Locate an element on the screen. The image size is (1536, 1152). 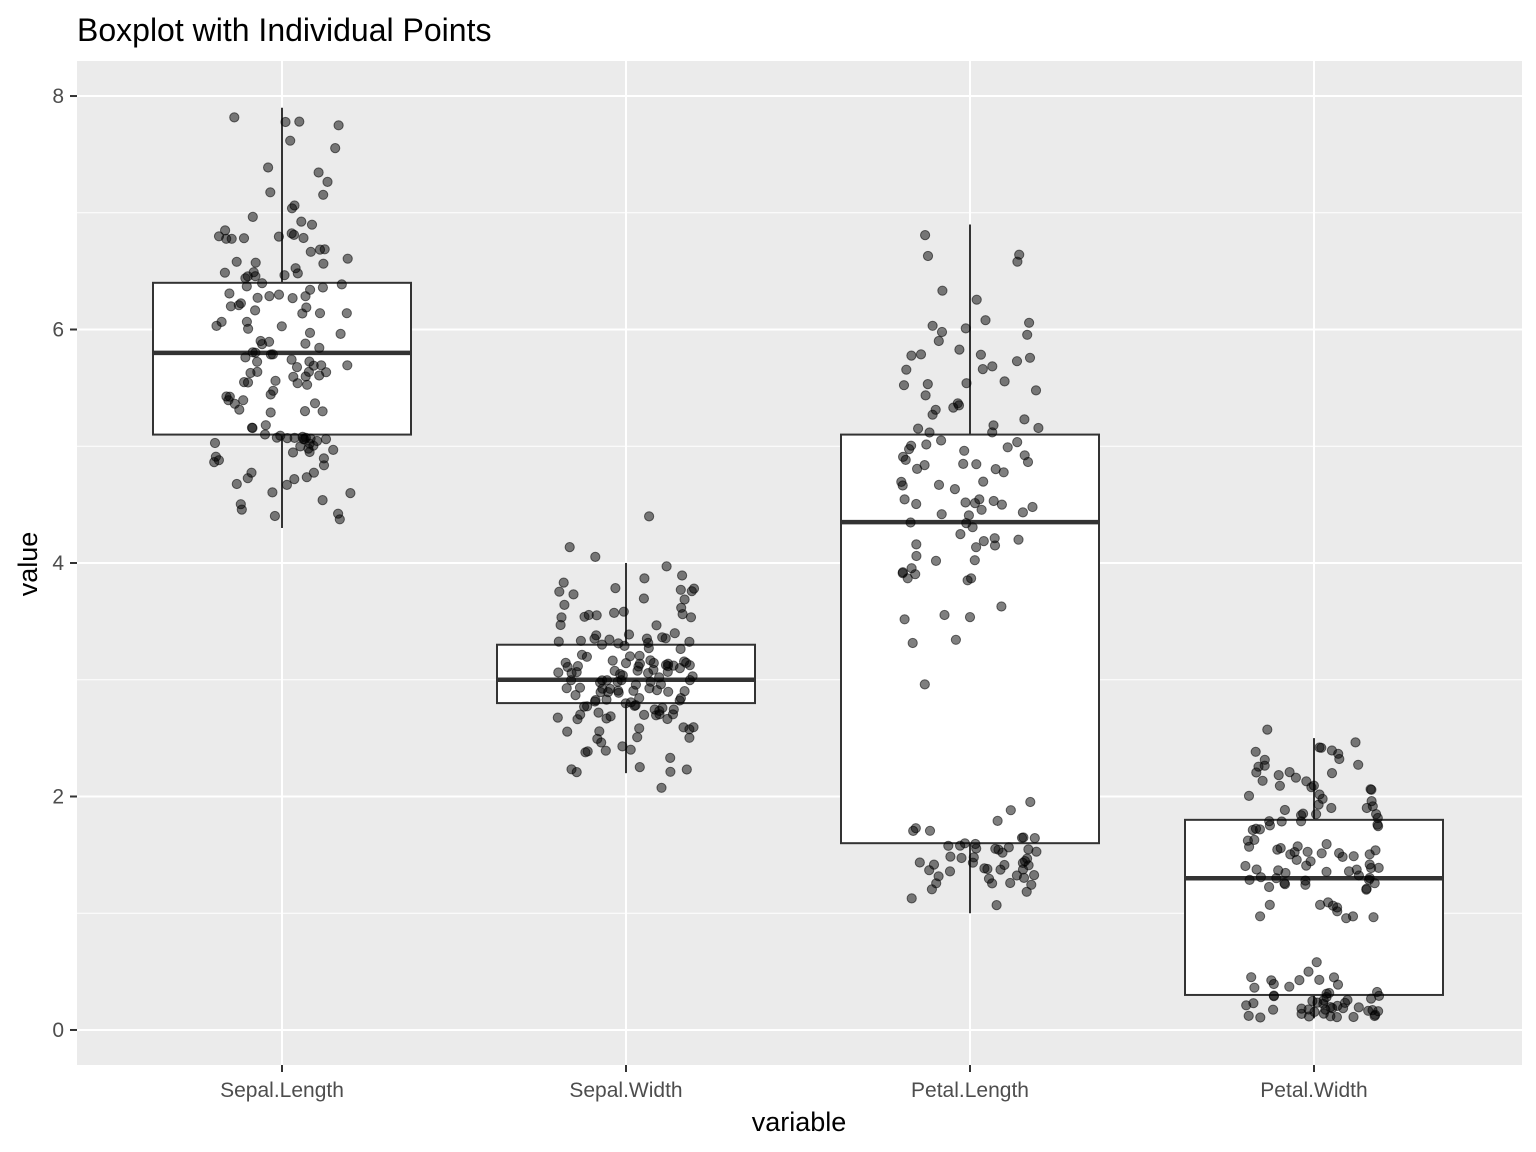
y-tick-label: 2 is located at coordinates (58, 796).